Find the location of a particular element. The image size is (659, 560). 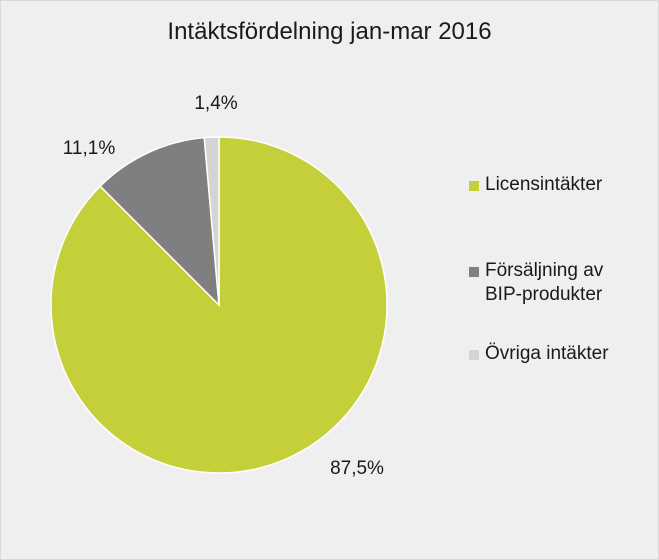

legend-label: Försäljning av BIP-produkter is located at coordinates (544, 282).